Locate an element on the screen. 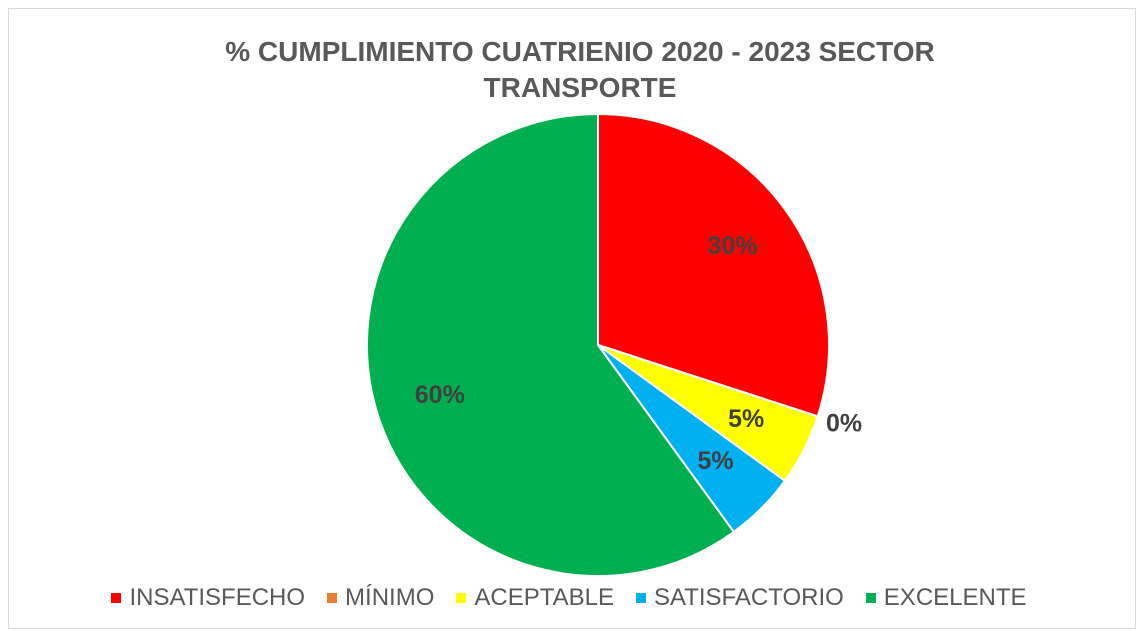  pie-slice is located at coordinates (713, 265).